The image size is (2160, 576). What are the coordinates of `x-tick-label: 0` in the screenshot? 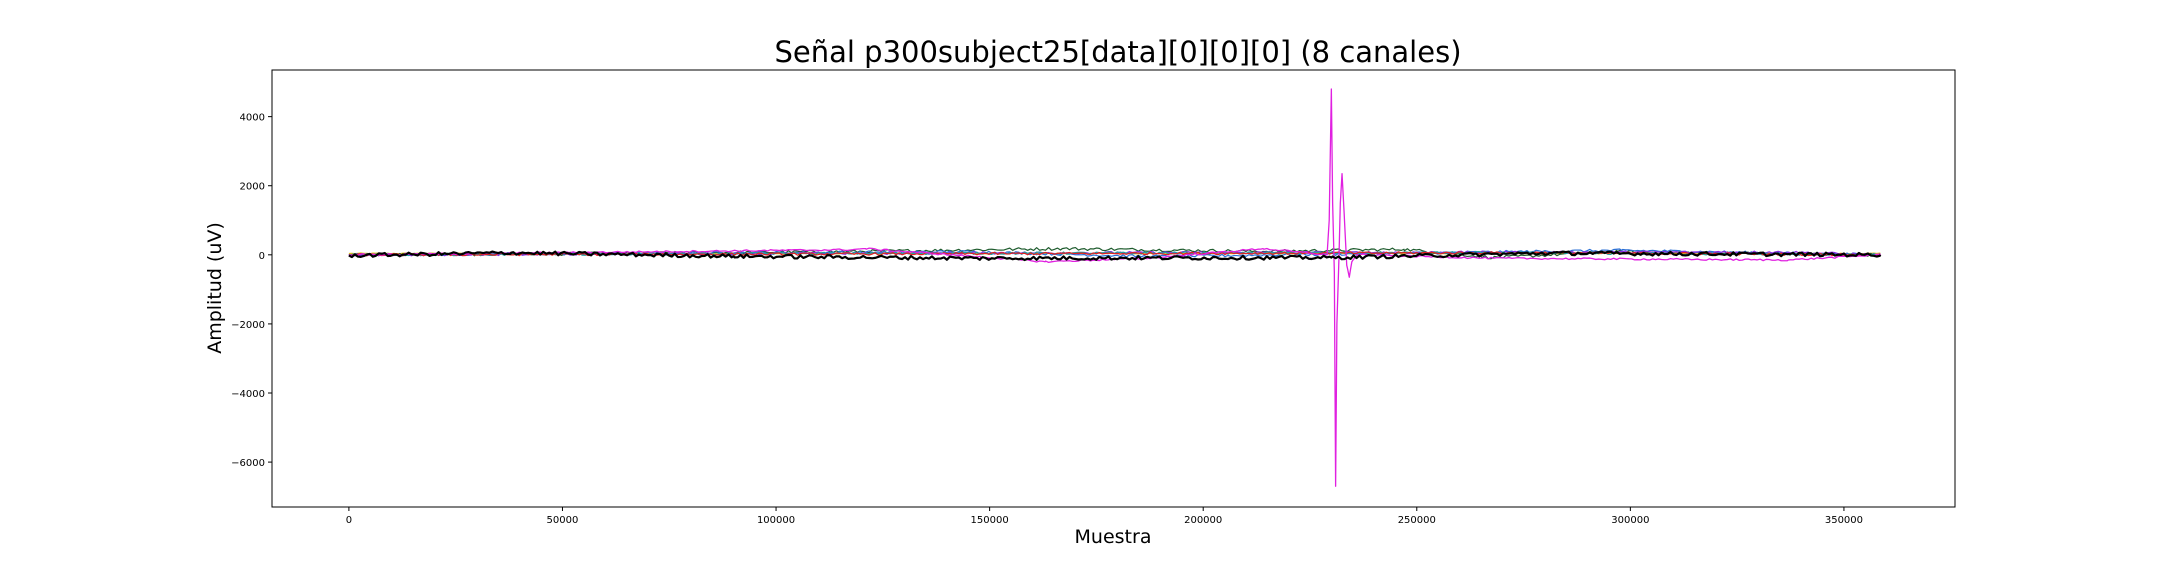 It's located at (349, 520).